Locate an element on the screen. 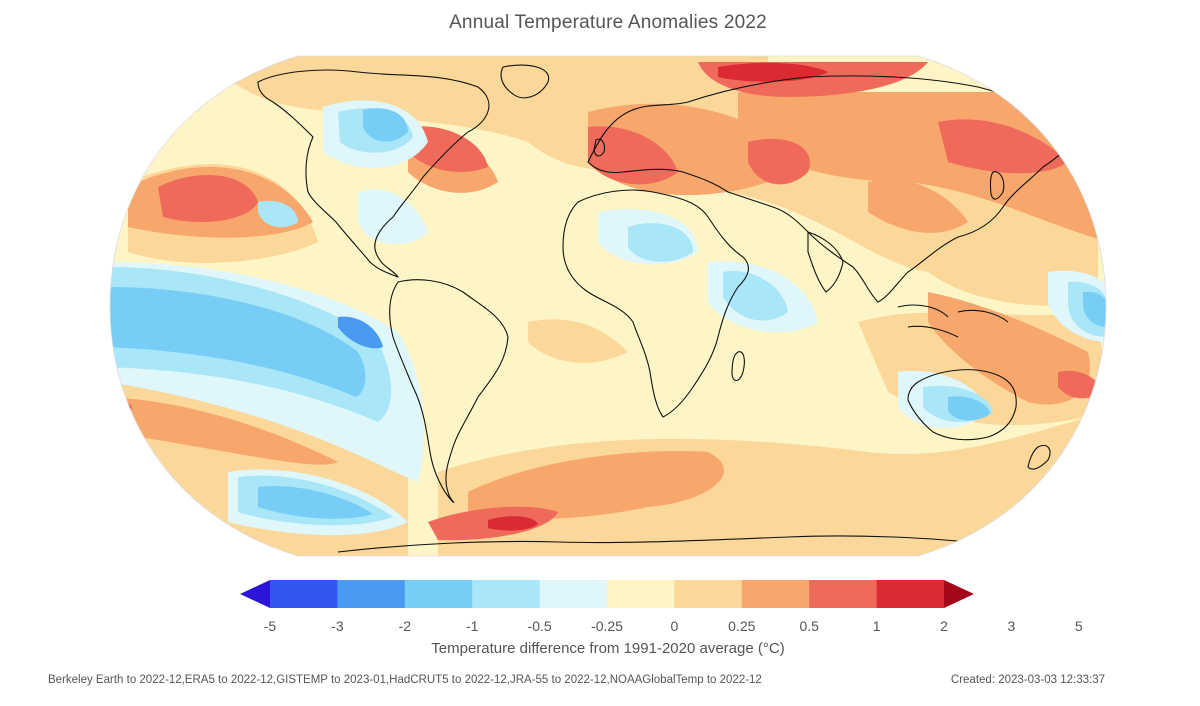 The width and height of the screenshot is (1200, 706). legend-bin-0-to-0.25 is located at coordinates (641, 594).